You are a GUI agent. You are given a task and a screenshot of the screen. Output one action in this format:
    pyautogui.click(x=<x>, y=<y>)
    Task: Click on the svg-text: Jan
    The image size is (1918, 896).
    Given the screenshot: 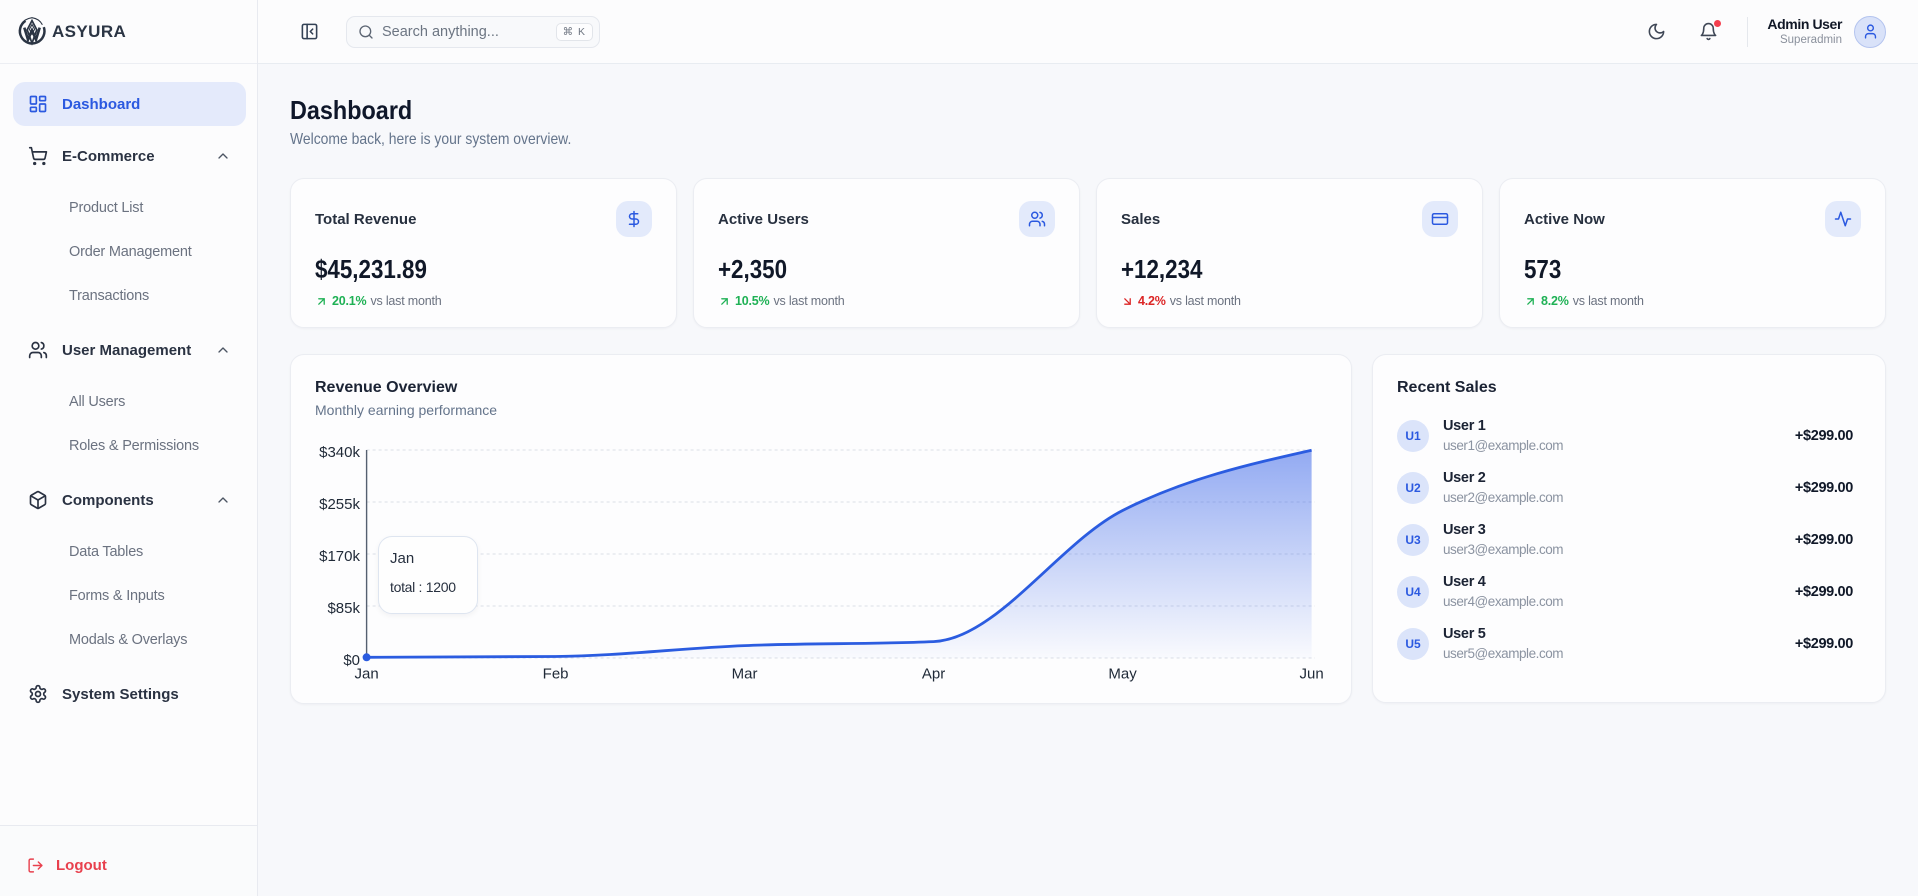 What is the action you would take?
    pyautogui.click(x=367, y=674)
    